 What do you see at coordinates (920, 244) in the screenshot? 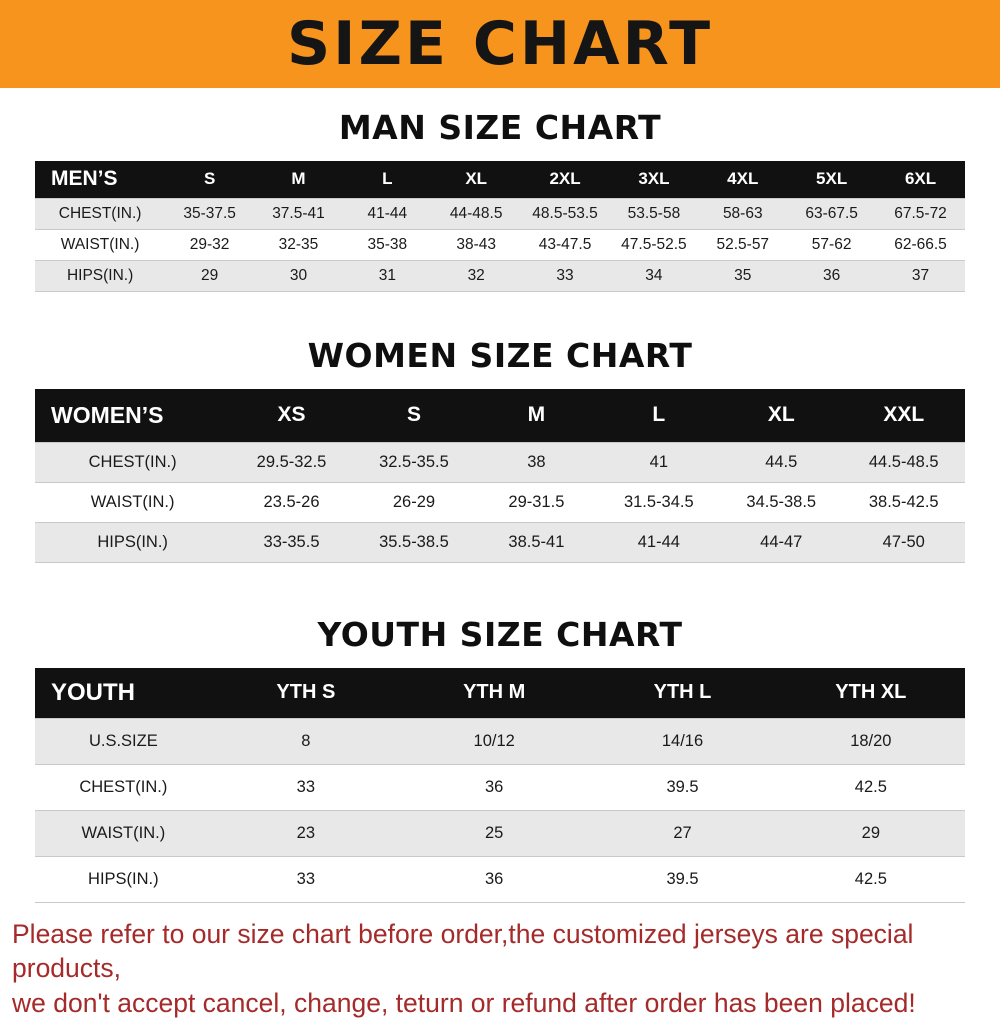
I see `table-cell: 62-66.5` at bounding box center [920, 244].